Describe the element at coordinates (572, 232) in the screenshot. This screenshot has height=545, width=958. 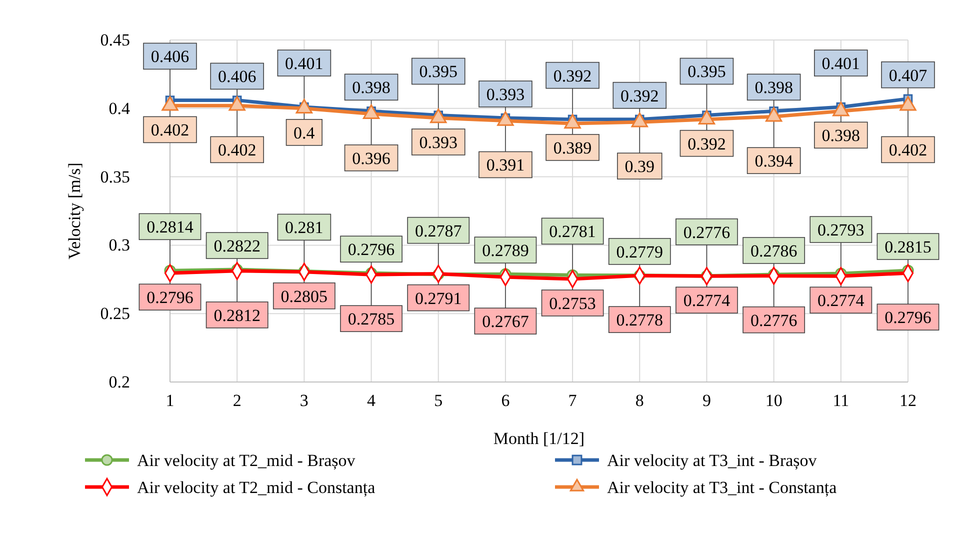
I see `data-label: 0.2781` at that location.